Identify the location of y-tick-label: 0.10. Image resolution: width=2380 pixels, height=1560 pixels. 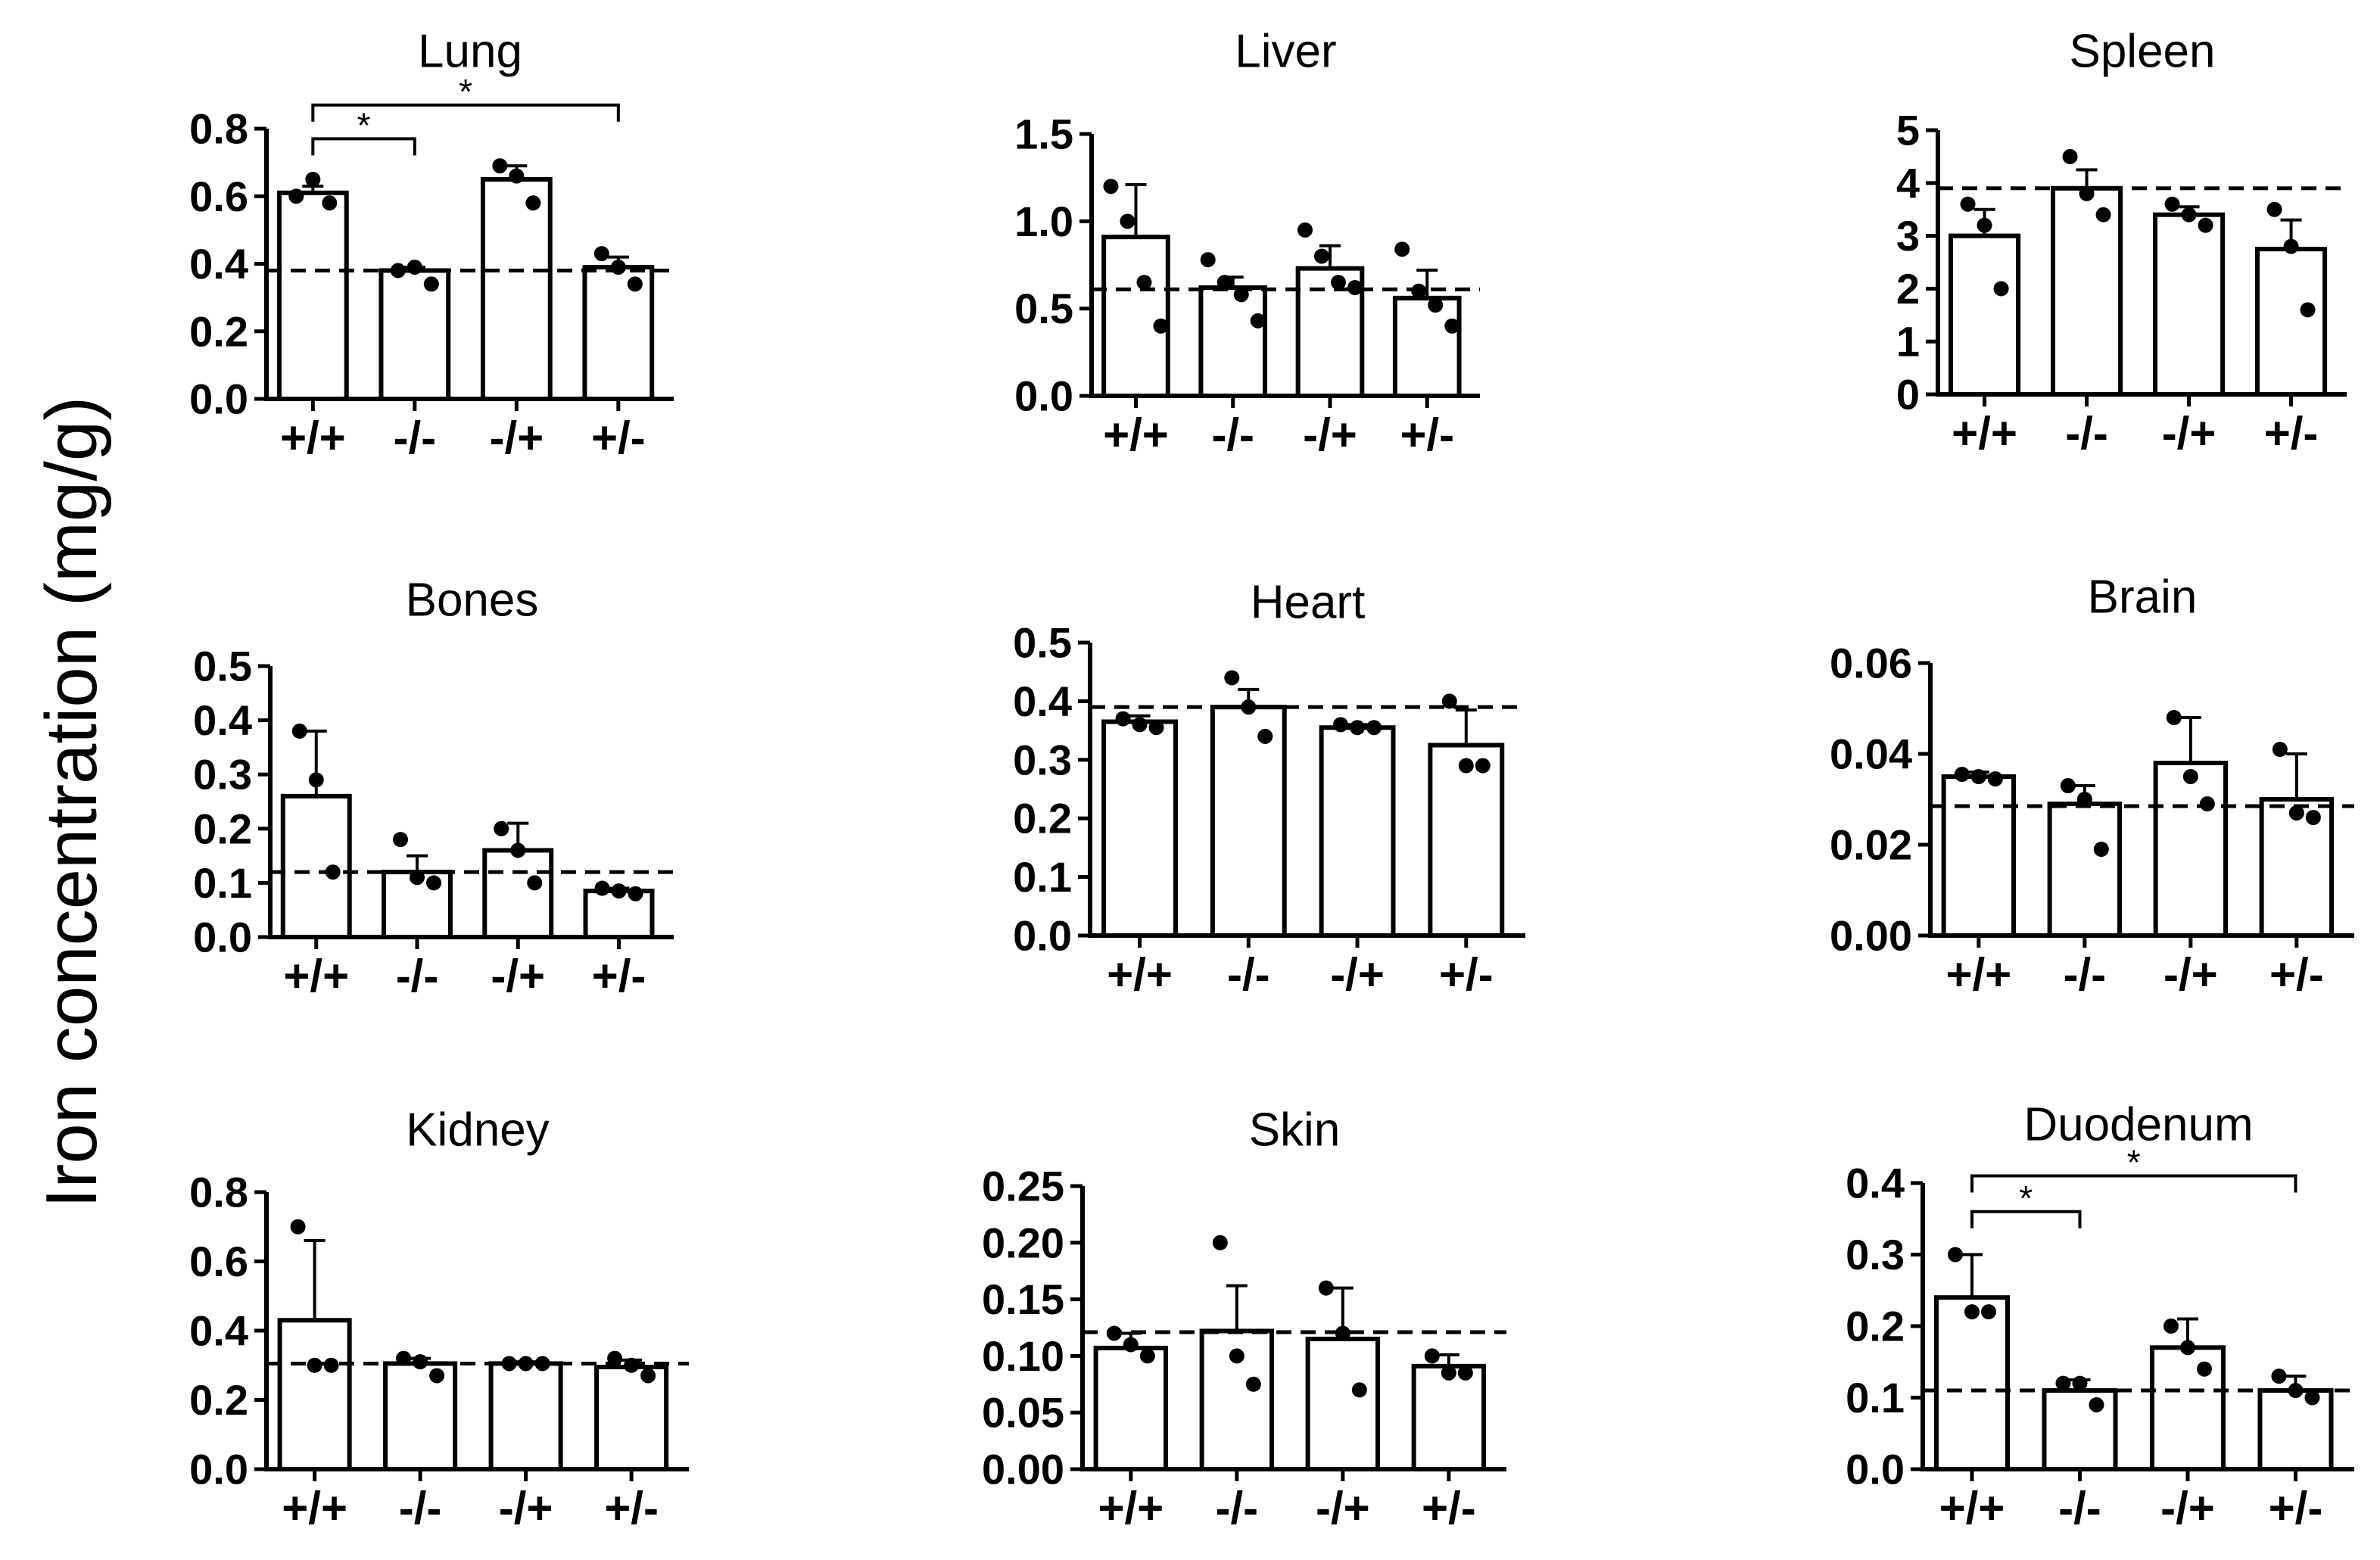
(1023, 1356).